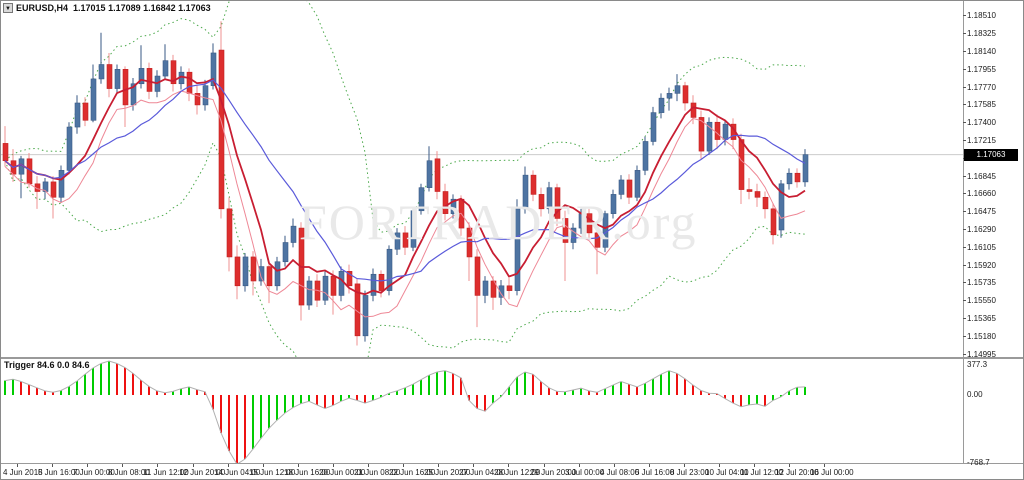  I want to click on indicator-label: Trigger 84.6 0.0 84.6, so click(47, 365).